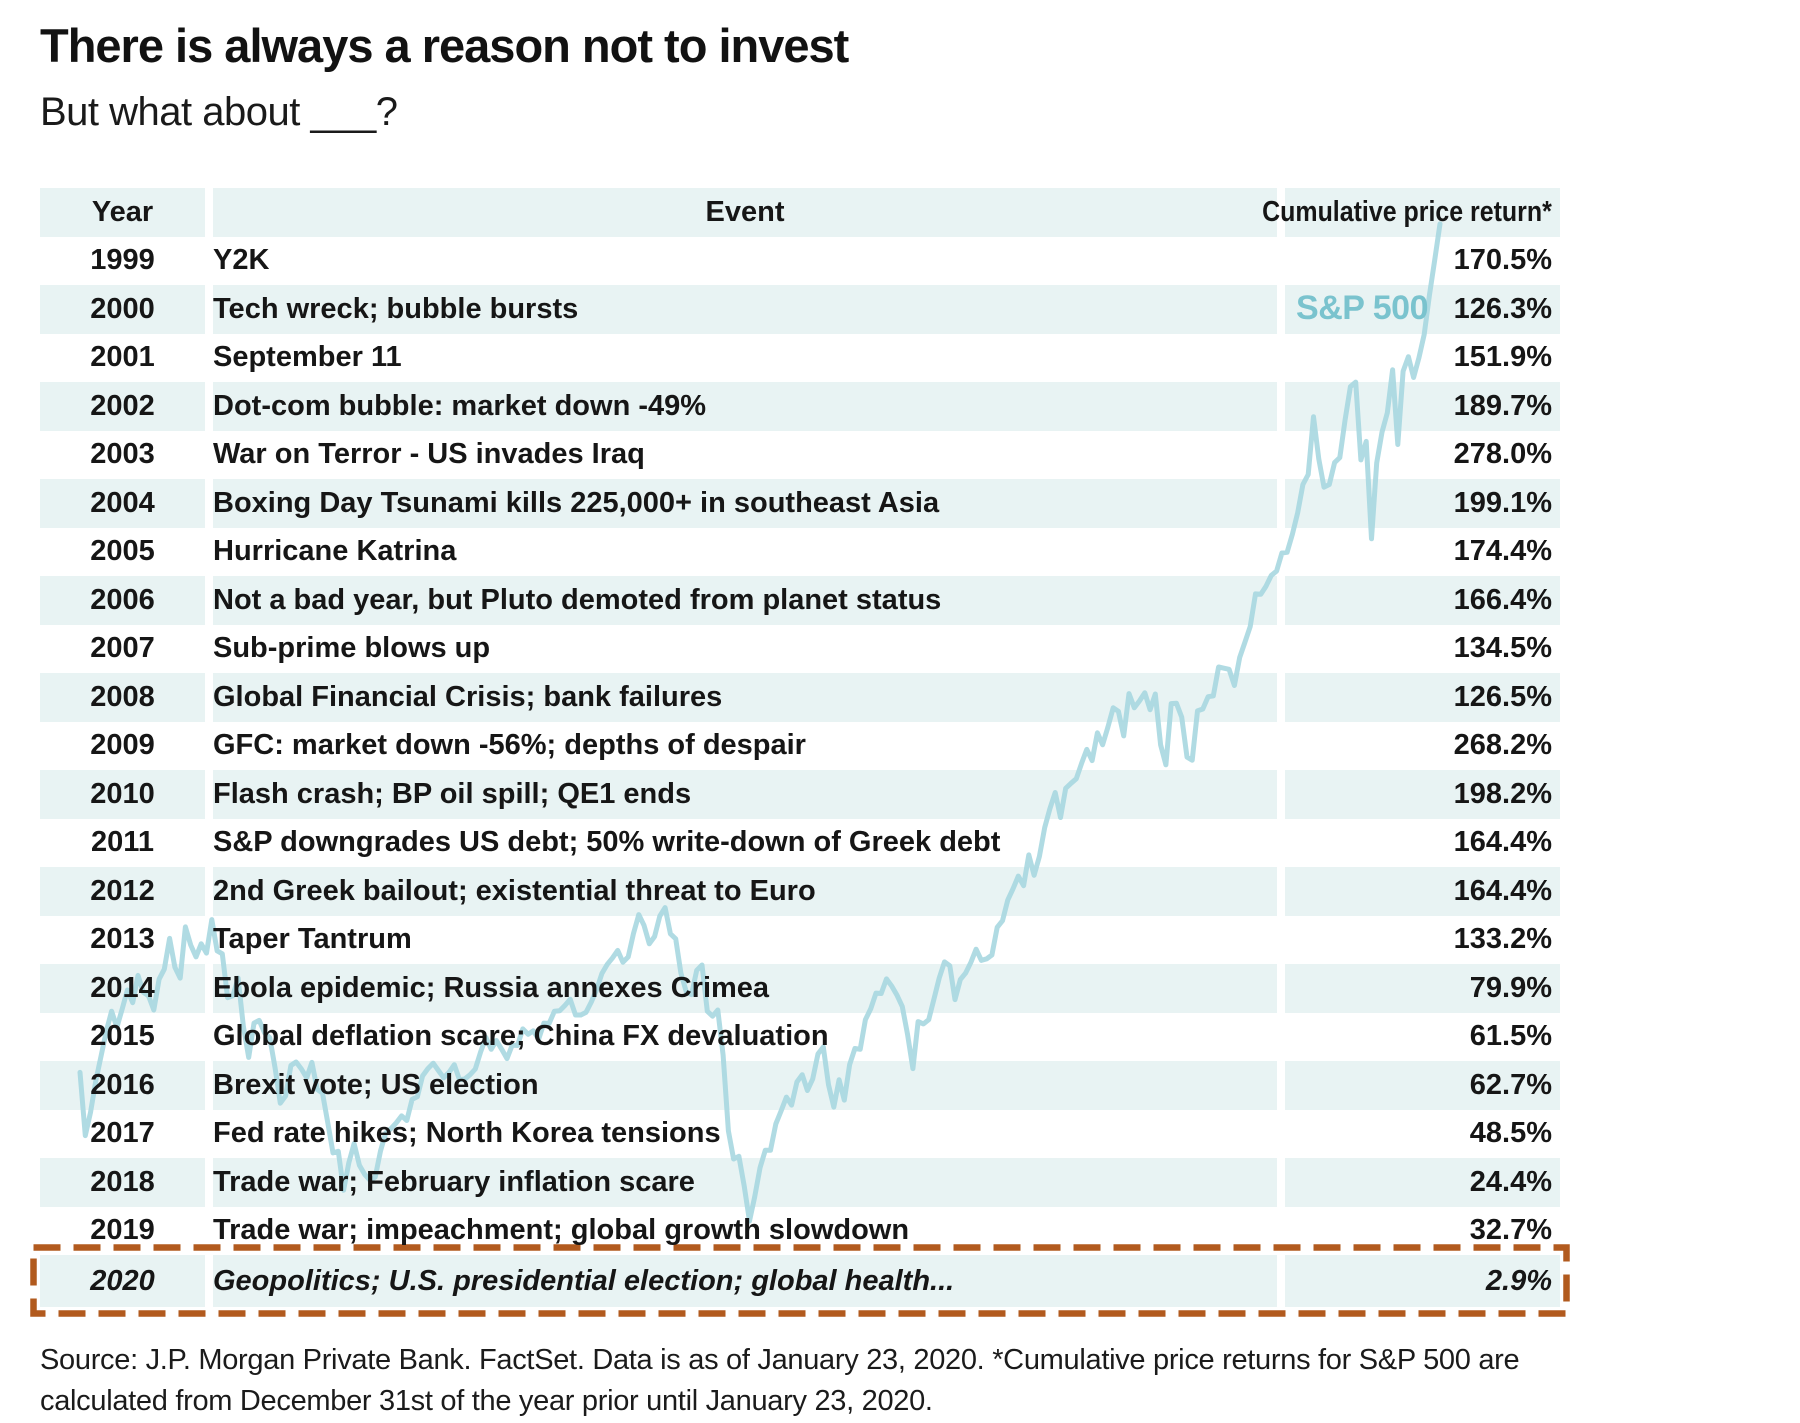 Image resolution: width=1800 pixels, height=1423 pixels. What do you see at coordinates (219, 112) in the screenshot?
I see `page-subtitle: But what about ___?` at bounding box center [219, 112].